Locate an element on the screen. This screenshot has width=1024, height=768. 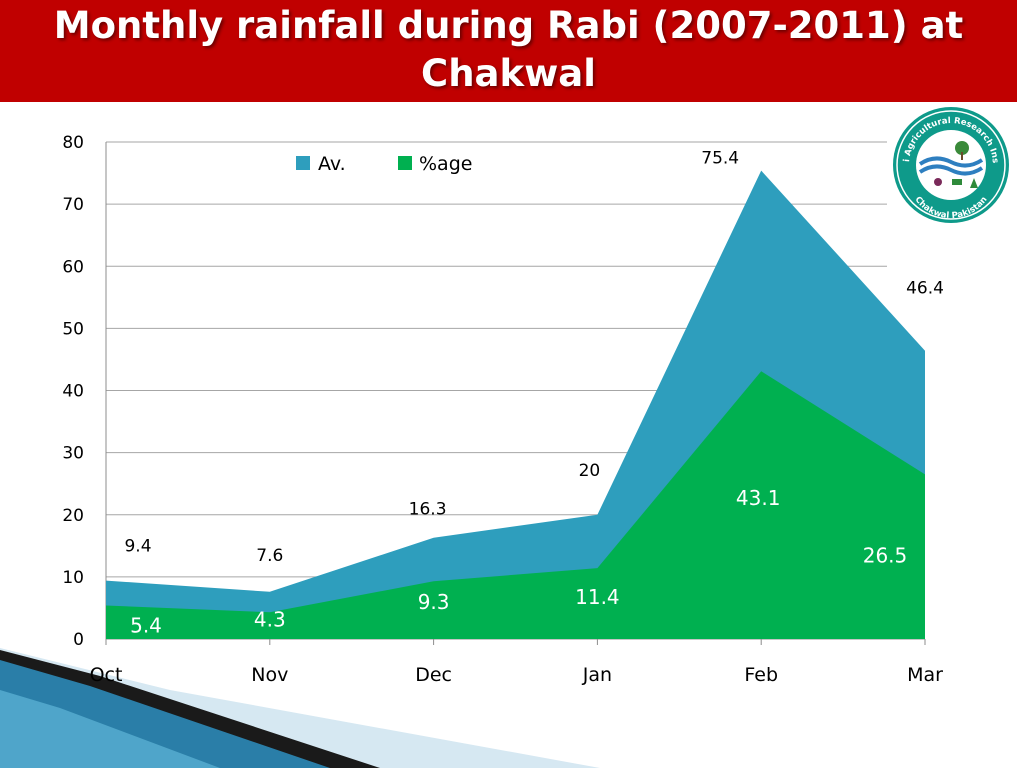
data-label-av: 16.3 is located at coordinates (428, 510).